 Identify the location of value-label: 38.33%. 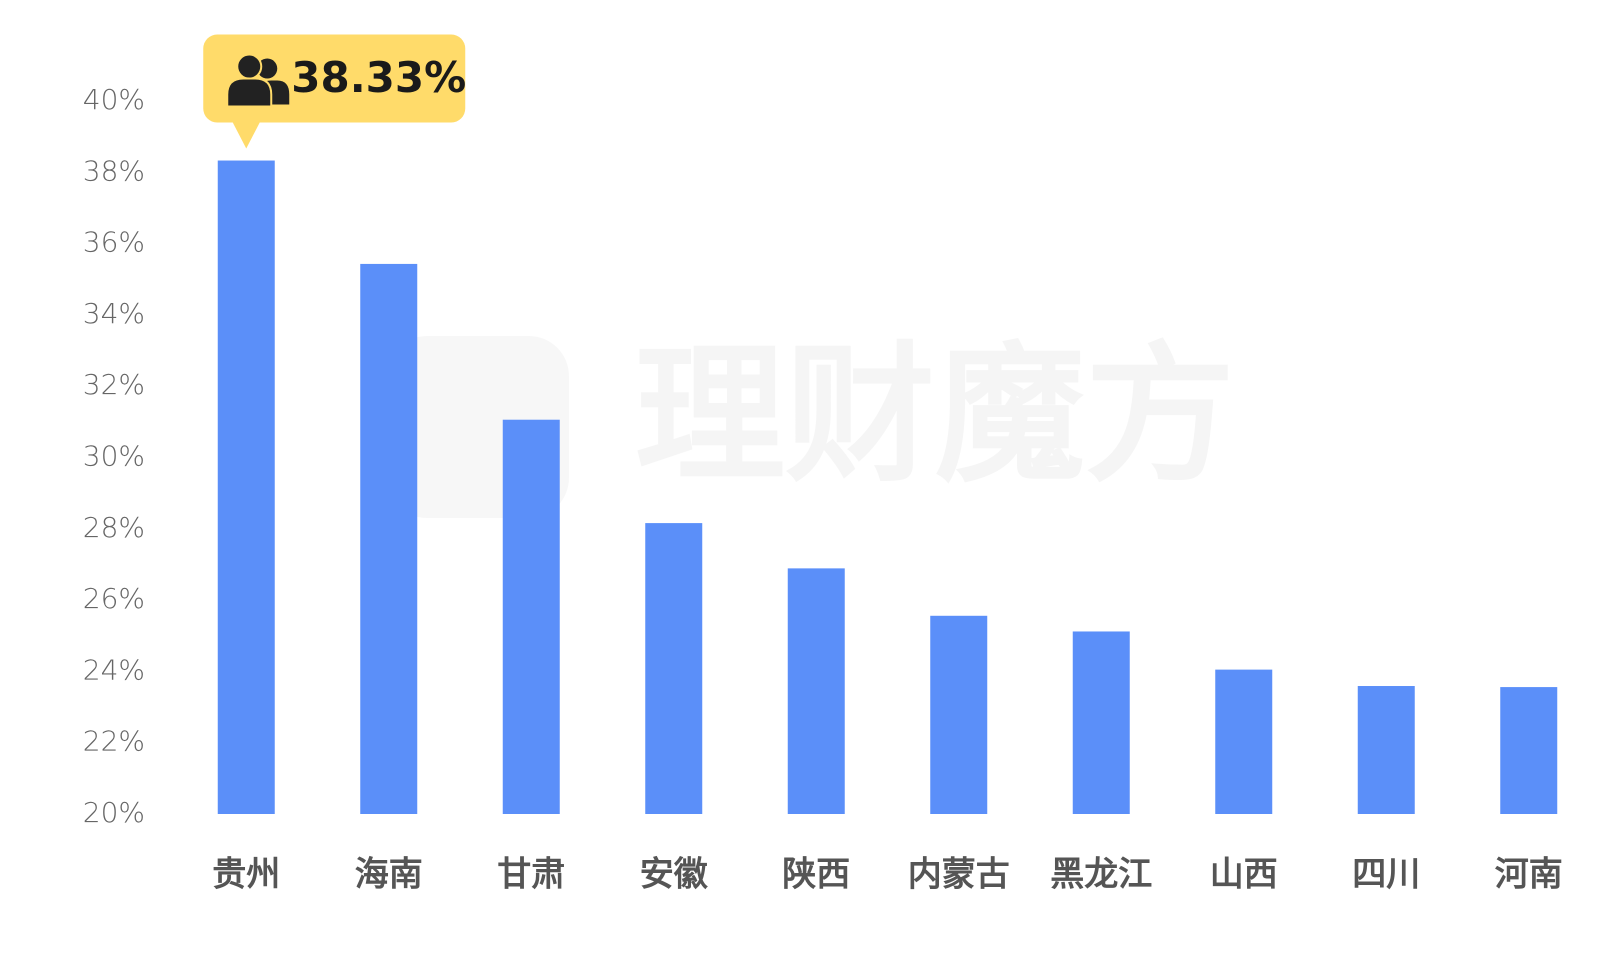
(334, 91).